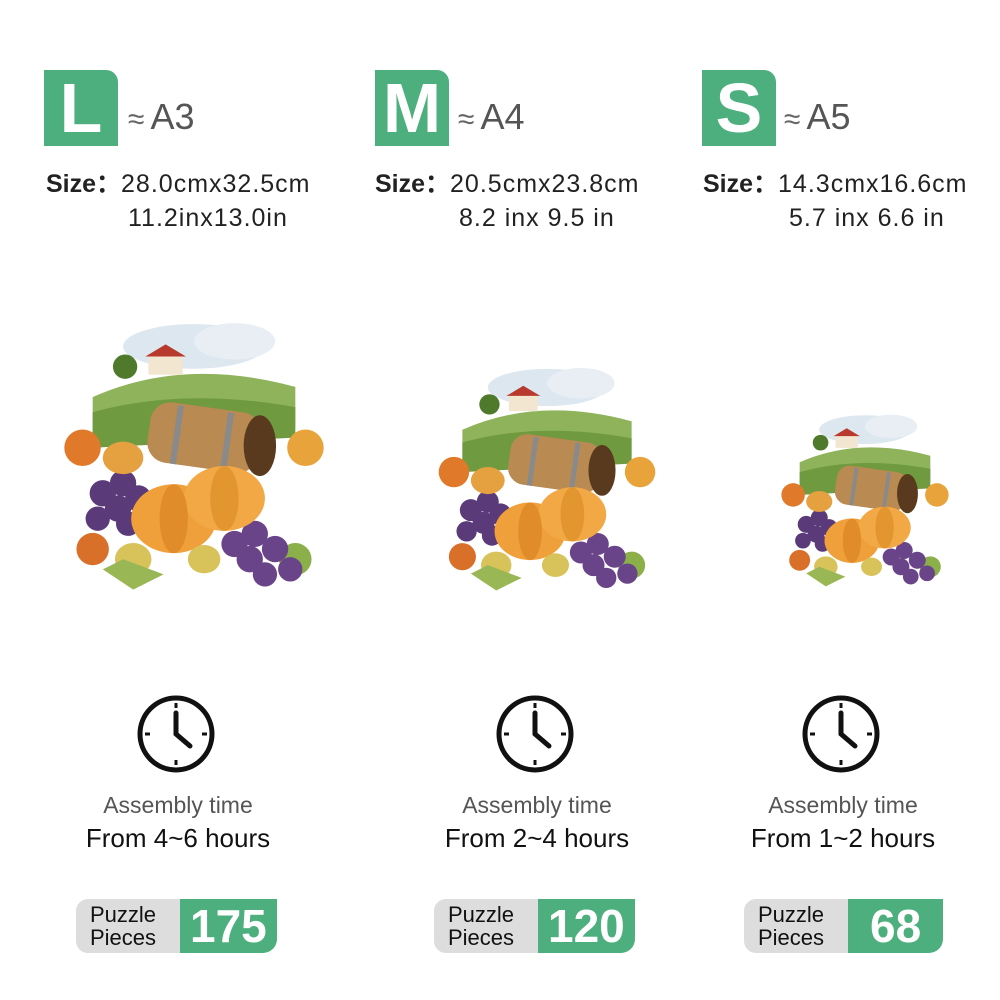  Describe the element at coordinates (865, 500) in the screenshot. I see `puzzle-image` at that location.